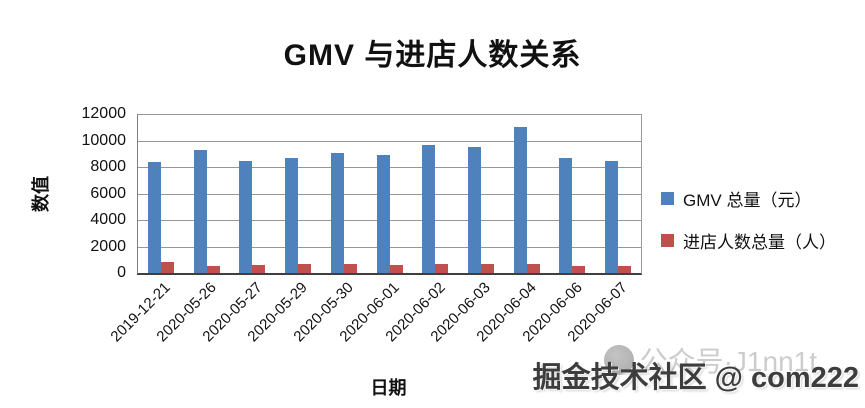 Image resolution: width=865 pixels, height=408 pixels. I want to click on watermark: 公众号·J1nn1t 掘金技术社区 @ com222, so click(696, 369).